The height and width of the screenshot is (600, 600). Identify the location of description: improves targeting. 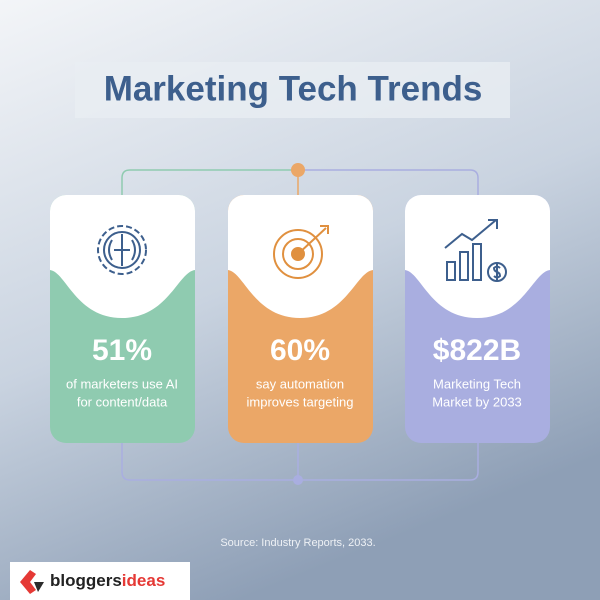
(300, 401).